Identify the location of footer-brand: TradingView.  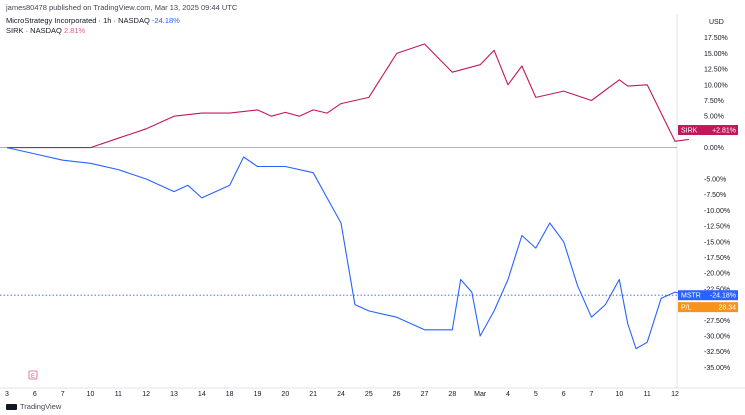
(41, 406).